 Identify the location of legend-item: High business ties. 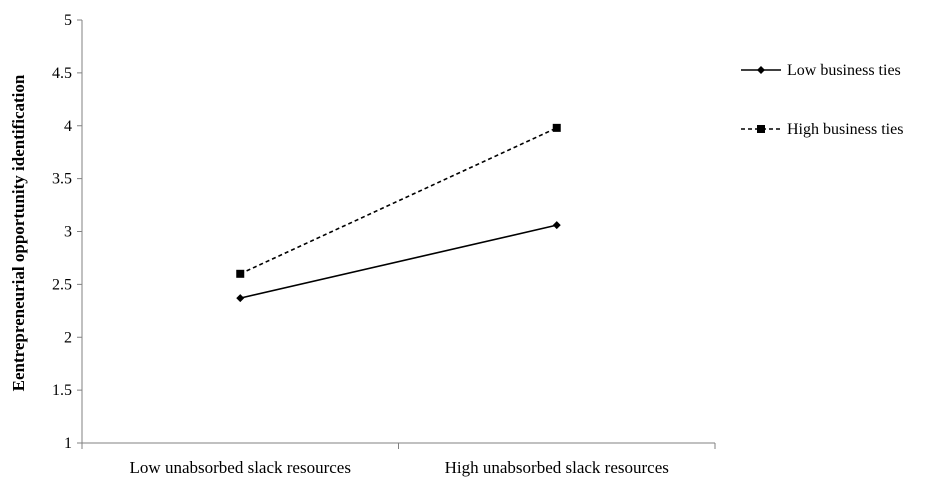
(822, 129).